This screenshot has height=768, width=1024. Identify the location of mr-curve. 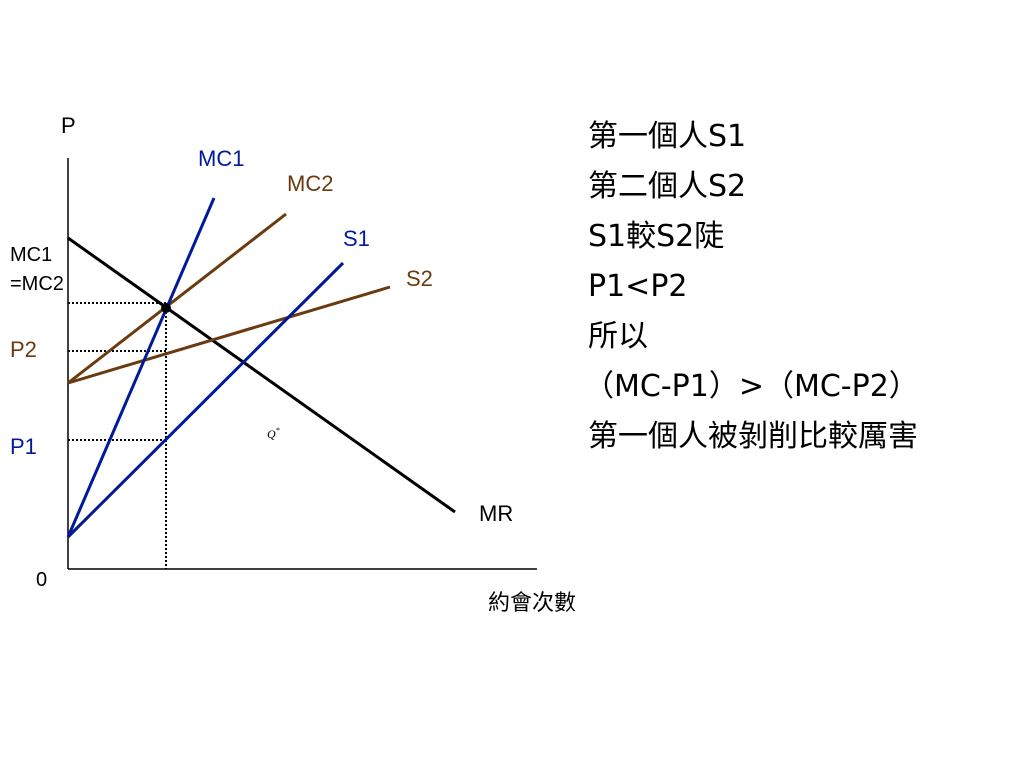
(261, 375).